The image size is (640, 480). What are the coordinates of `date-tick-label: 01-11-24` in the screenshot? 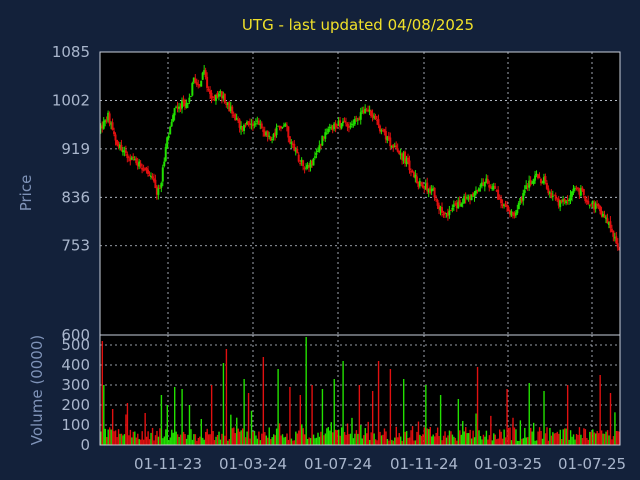 It's located at (424, 464).